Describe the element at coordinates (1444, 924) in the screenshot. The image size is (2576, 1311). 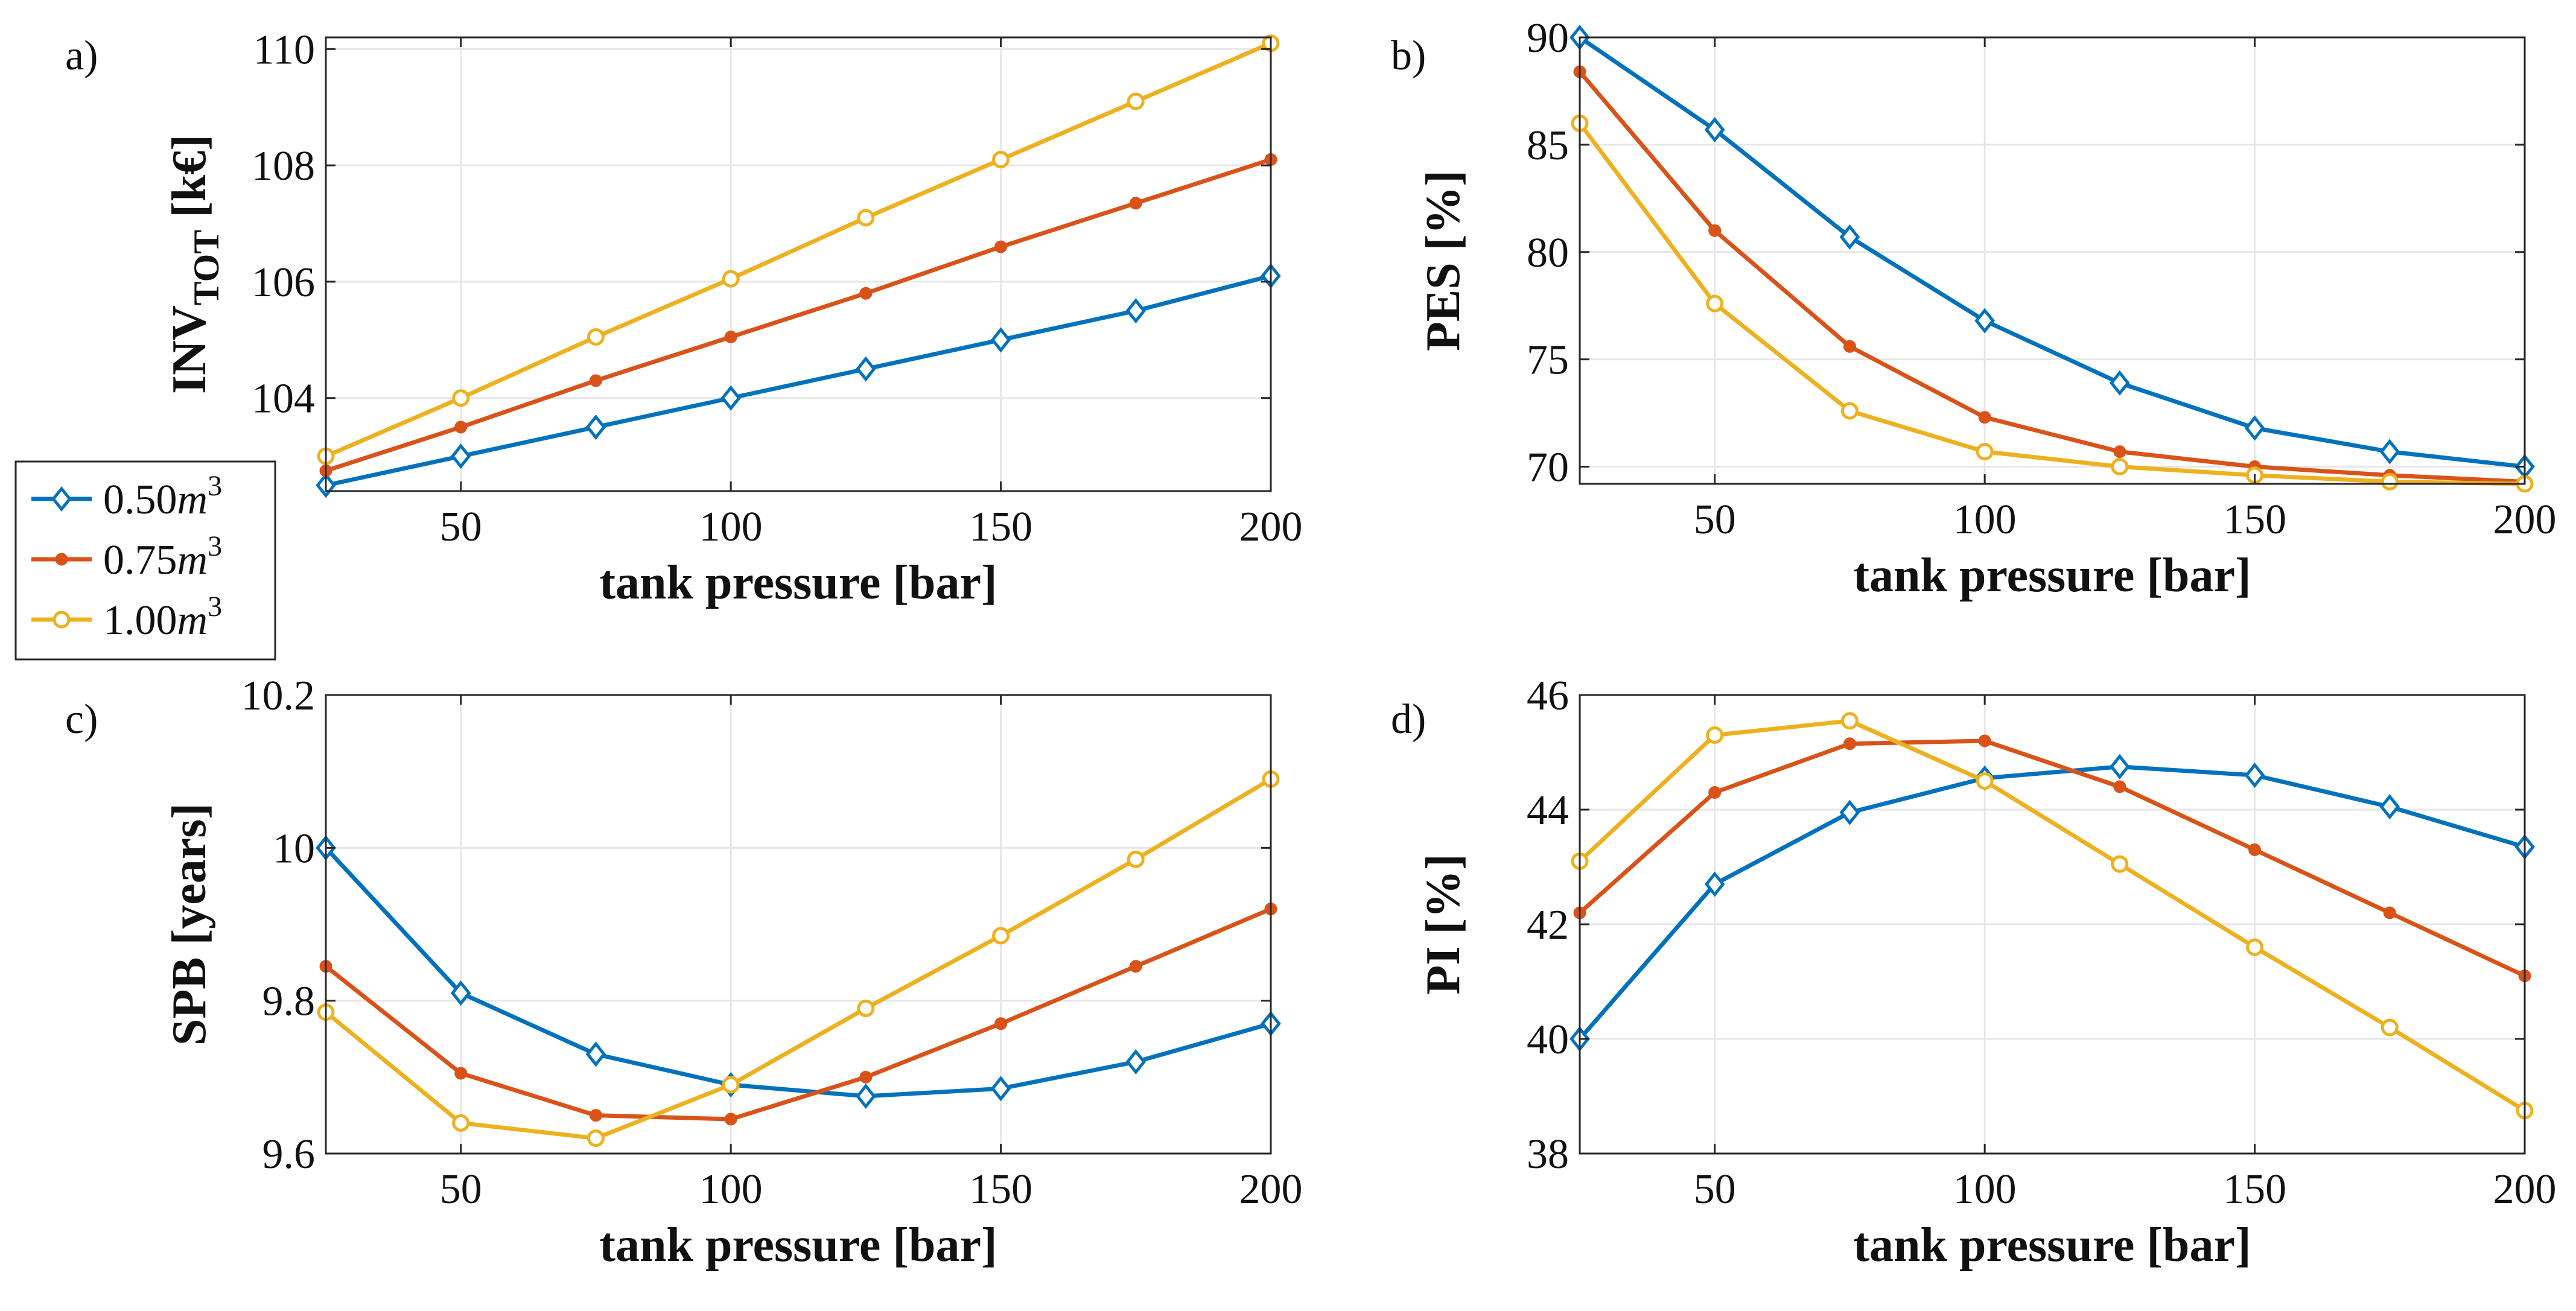
I see `y-axis-label: PI [%]` at that location.